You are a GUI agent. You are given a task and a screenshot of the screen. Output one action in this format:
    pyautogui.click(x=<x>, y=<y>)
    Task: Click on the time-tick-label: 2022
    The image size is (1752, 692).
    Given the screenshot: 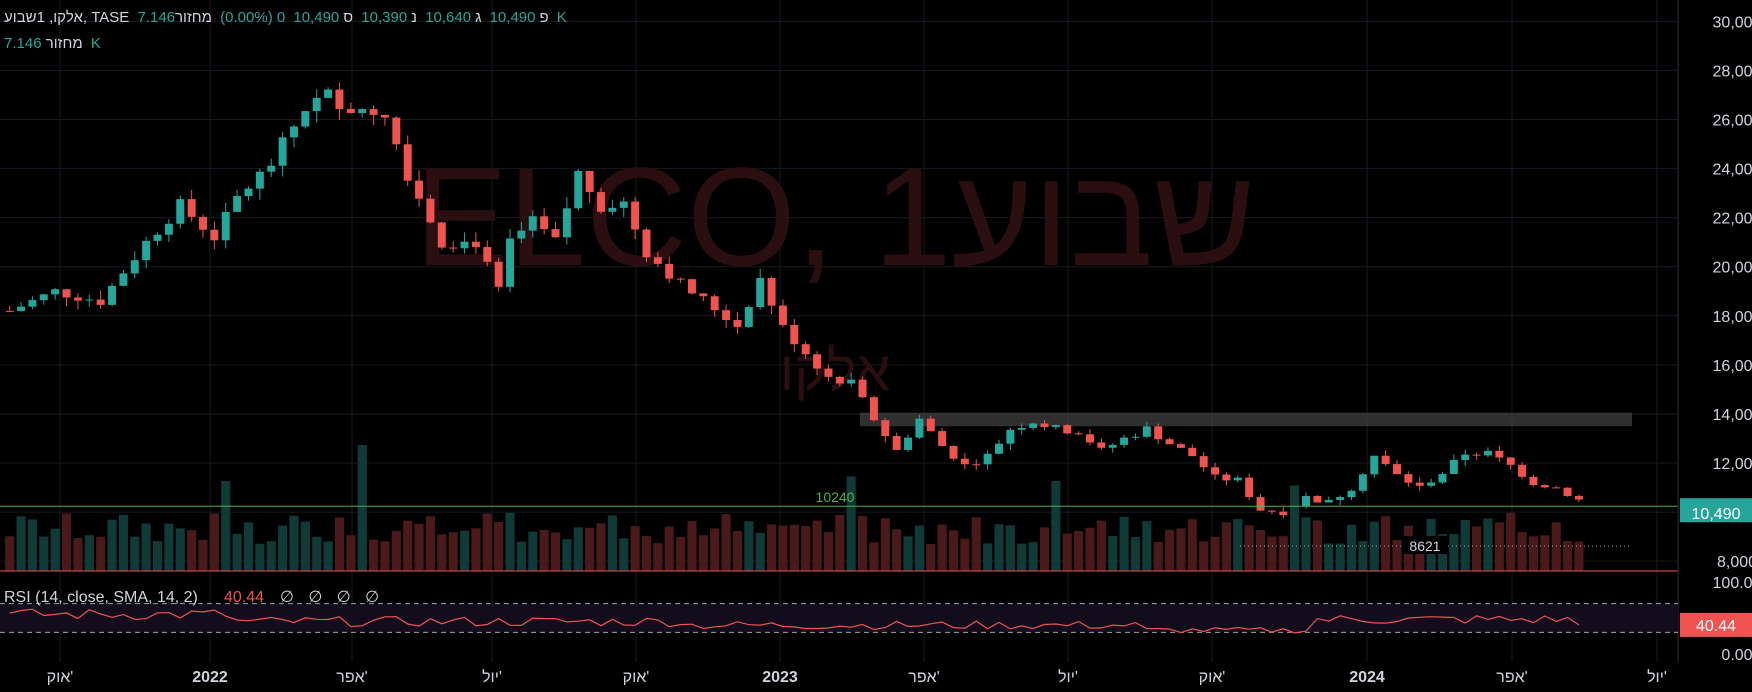 What is the action you would take?
    pyautogui.click(x=210, y=677)
    